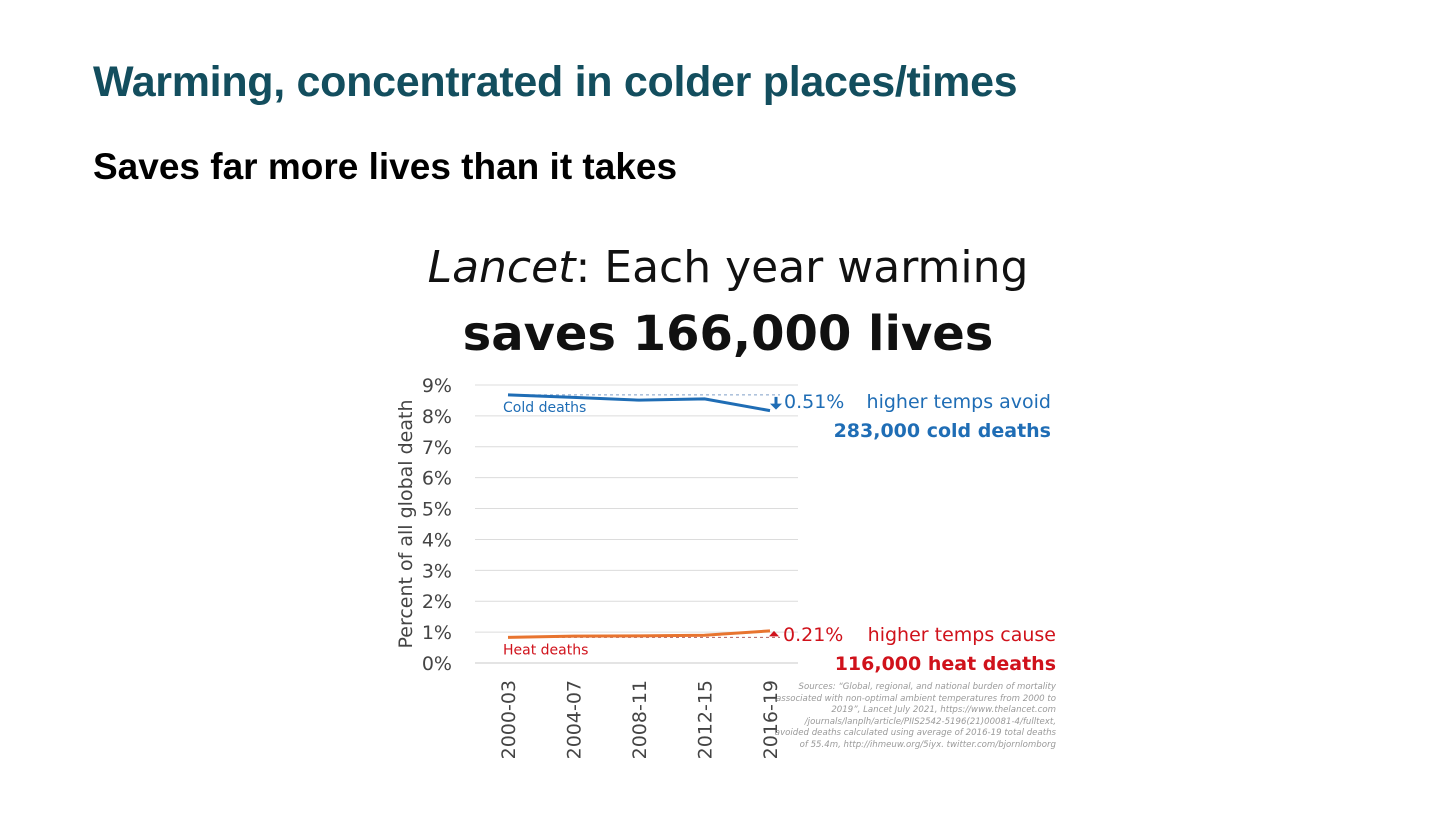  I want to click on y-tick-label: 9%, so click(437, 386).